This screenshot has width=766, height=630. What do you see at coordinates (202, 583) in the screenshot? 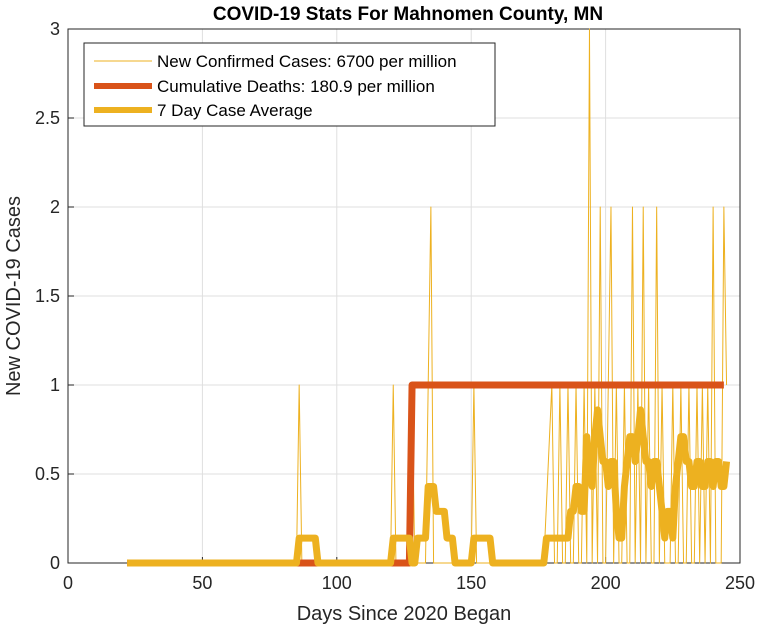
I see `x-tick-label: 50` at bounding box center [202, 583].